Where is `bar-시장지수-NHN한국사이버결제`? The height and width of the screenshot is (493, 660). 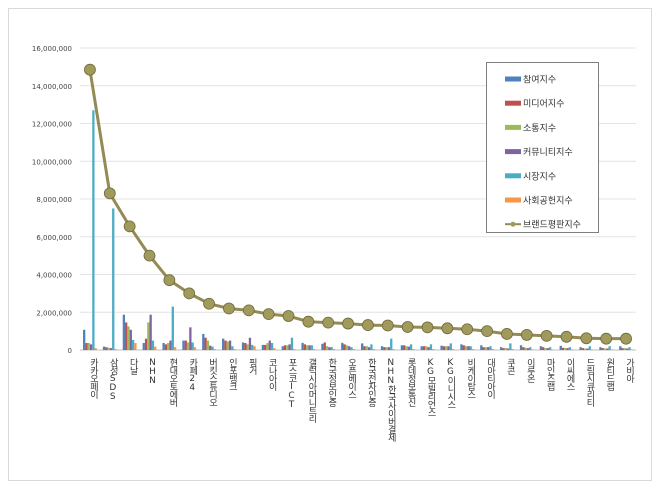 bar-시장지수-NHN한국사이버결제 is located at coordinates (391, 344).